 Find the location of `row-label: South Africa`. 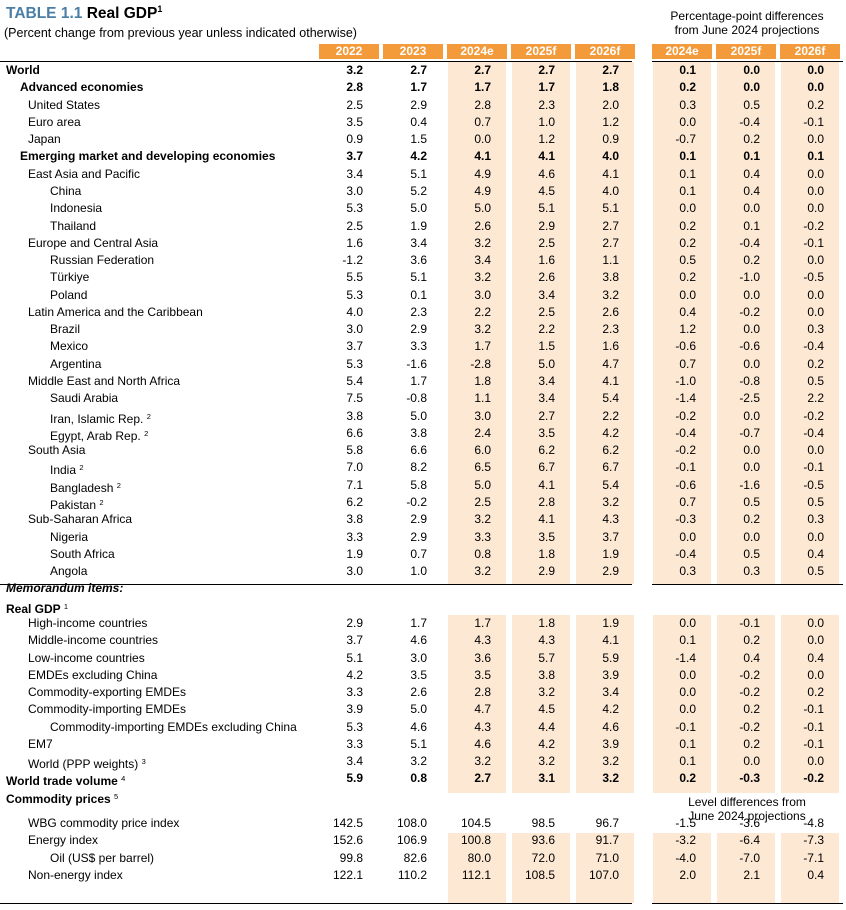

row-label: South Africa is located at coordinates (82, 554).